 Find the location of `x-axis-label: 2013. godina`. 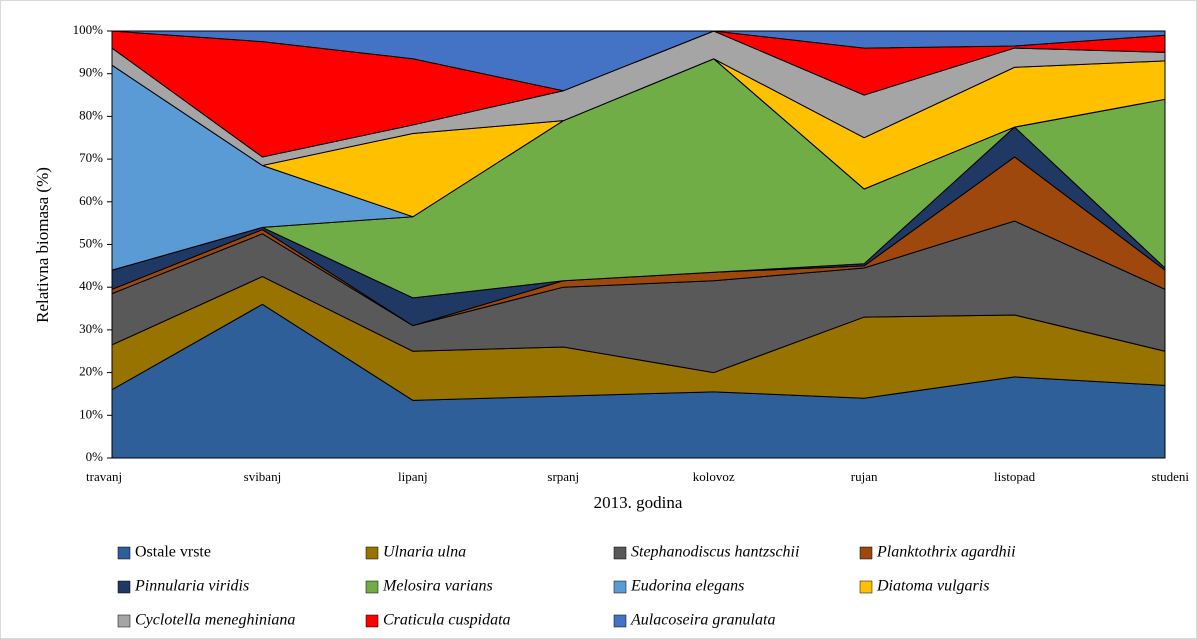

x-axis-label: 2013. godina is located at coordinates (638, 502).